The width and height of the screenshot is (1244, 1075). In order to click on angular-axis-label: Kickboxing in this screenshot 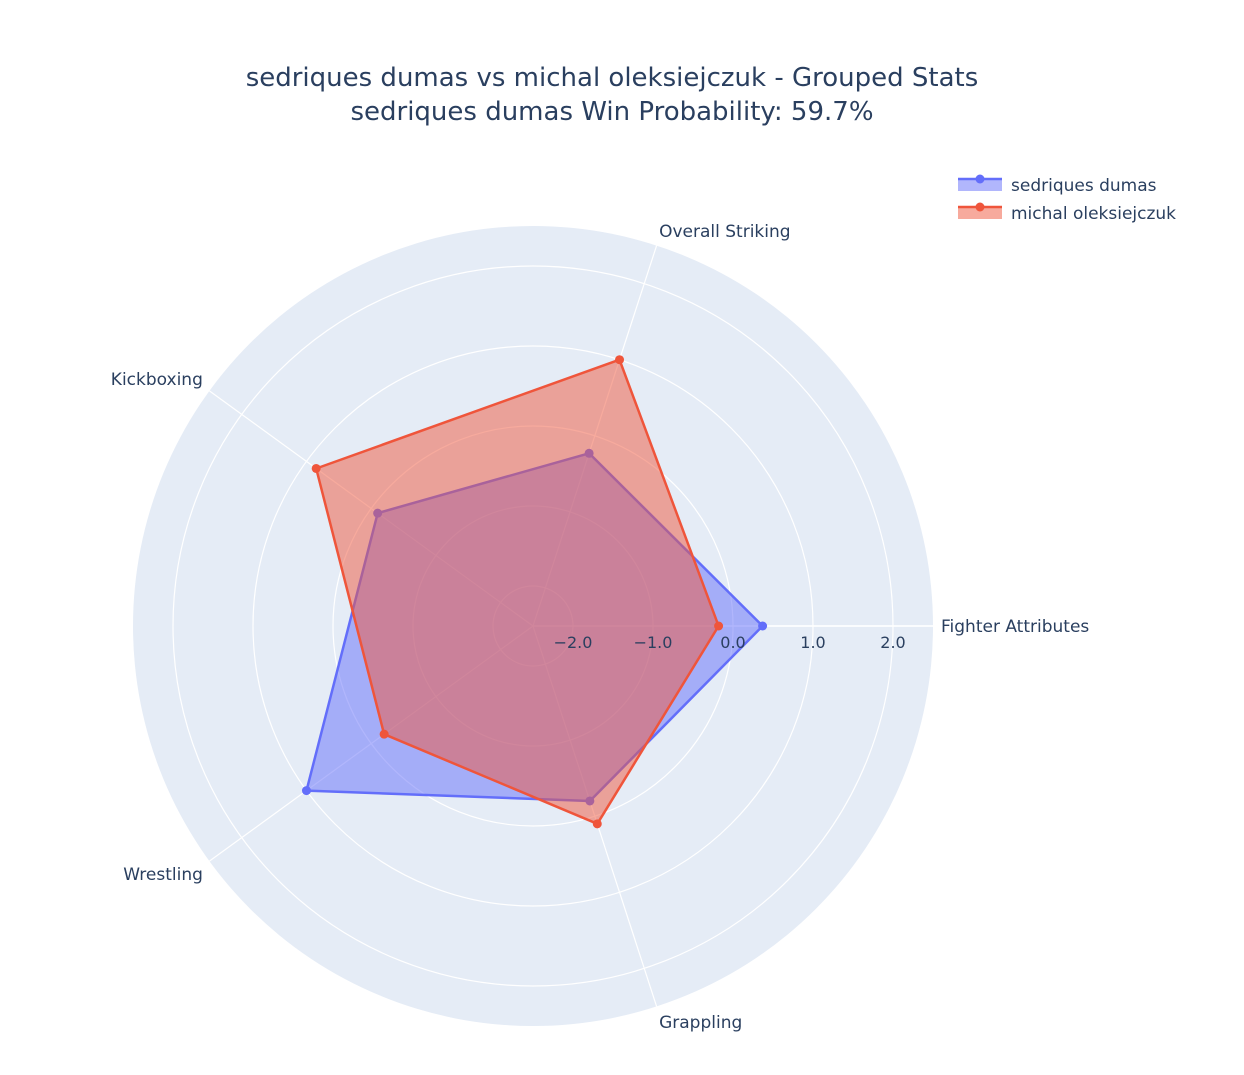, I will do `click(157, 380)`.